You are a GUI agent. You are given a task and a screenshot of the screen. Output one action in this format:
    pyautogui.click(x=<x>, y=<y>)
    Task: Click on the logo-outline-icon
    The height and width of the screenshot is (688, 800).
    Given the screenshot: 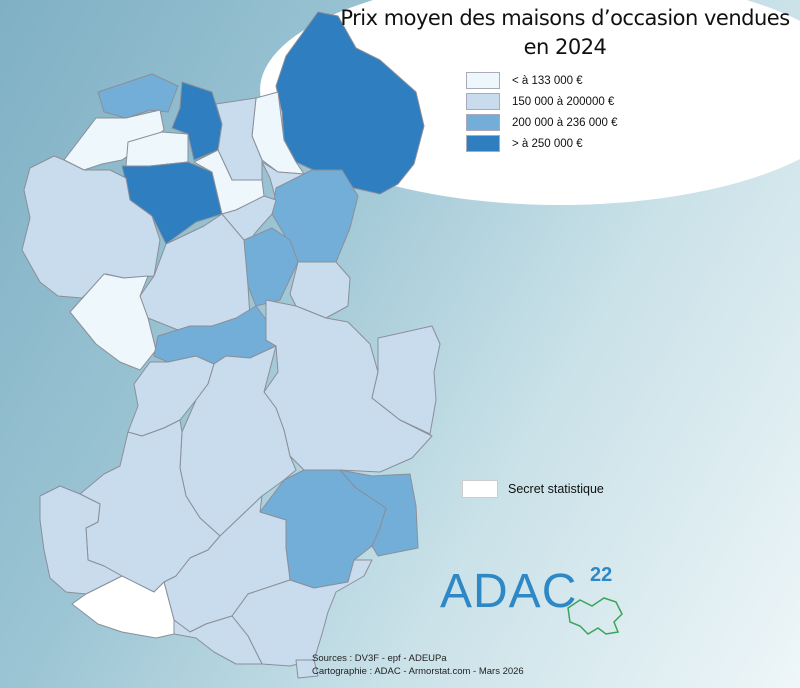 What is the action you would take?
    pyautogui.click(x=595, y=616)
    